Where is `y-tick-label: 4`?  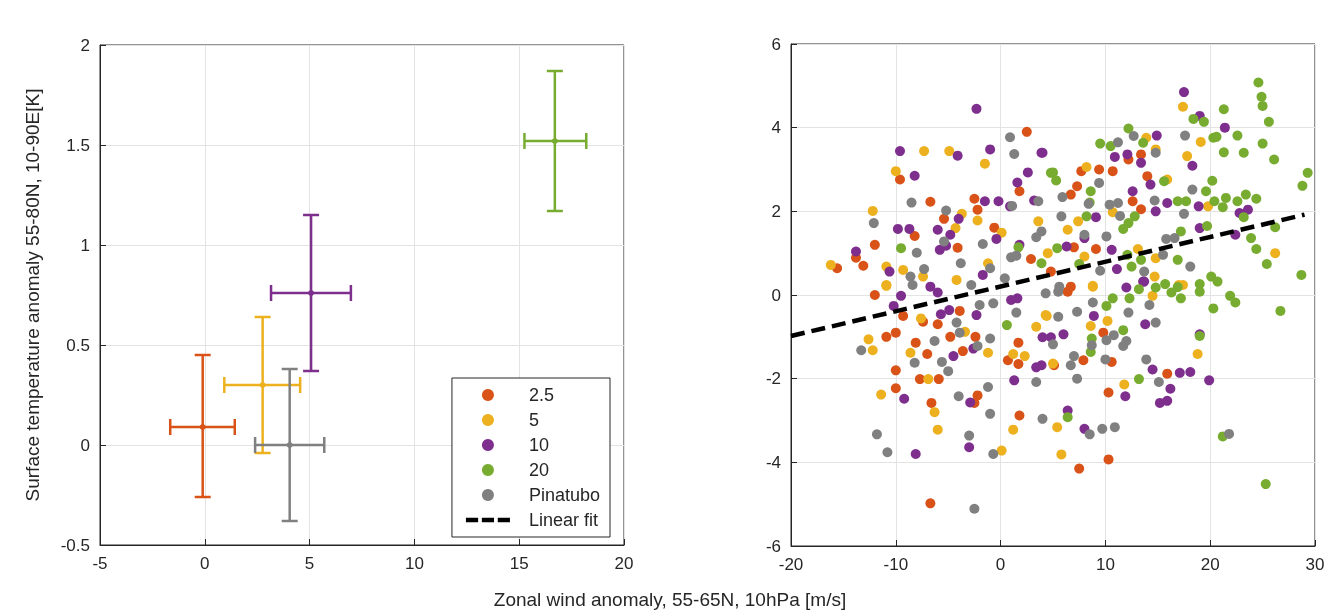 y-tick-label: 4 is located at coordinates (776, 128).